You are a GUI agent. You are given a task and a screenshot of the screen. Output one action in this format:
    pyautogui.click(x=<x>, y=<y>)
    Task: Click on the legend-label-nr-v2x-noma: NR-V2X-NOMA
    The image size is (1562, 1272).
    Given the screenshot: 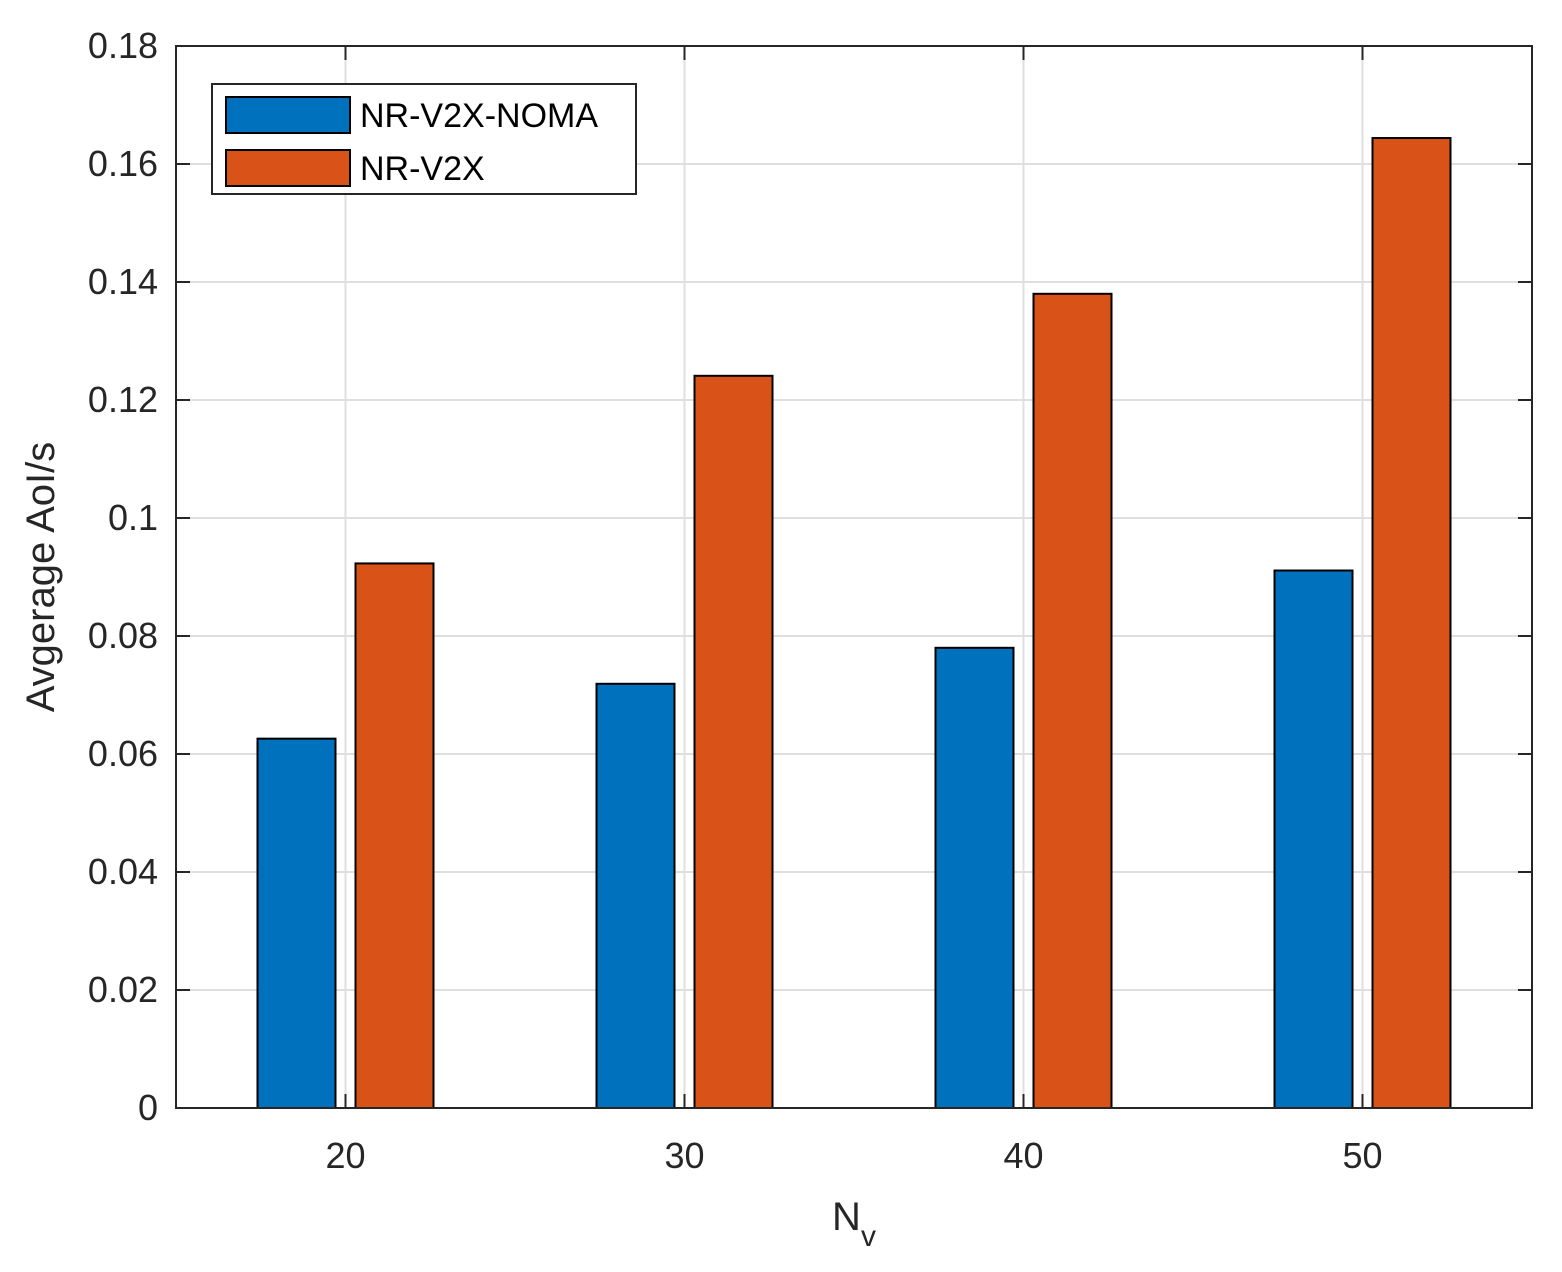 What is the action you would take?
    pyautogui.click(x=479, y=116)
    